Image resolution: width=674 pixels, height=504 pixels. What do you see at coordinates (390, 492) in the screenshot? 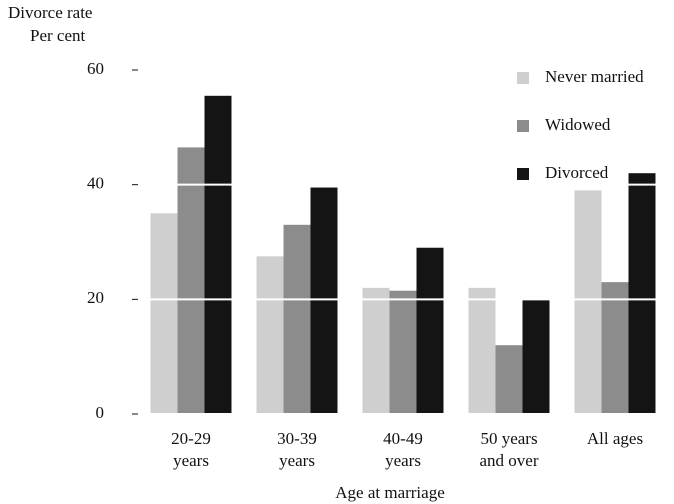
I see `x-axis-title: Age at marriage` at bounding box center [390, 492].